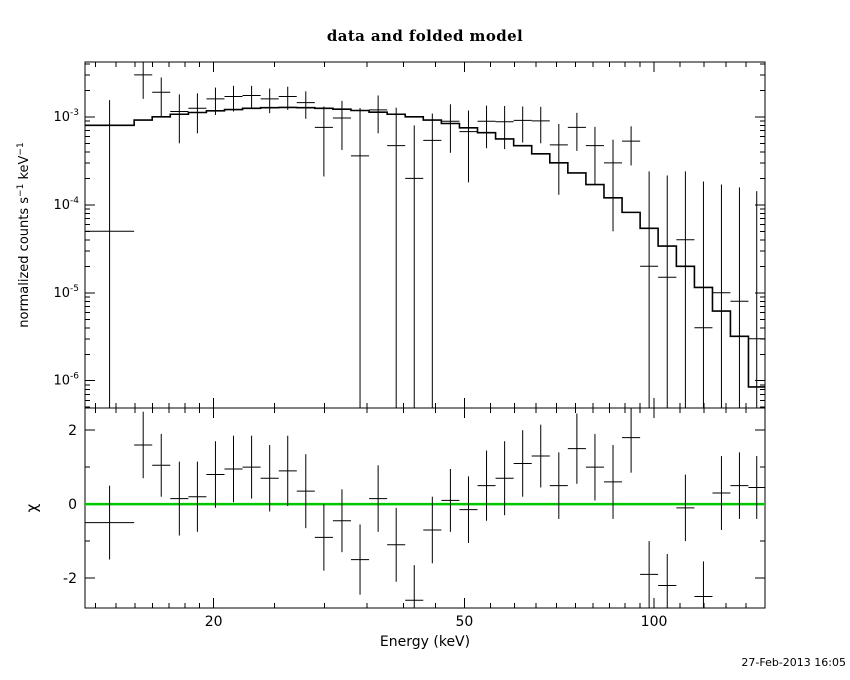 The width and height of the screenshot is (850, 680). I want to click on svg-text: 0, so click(72, 505).